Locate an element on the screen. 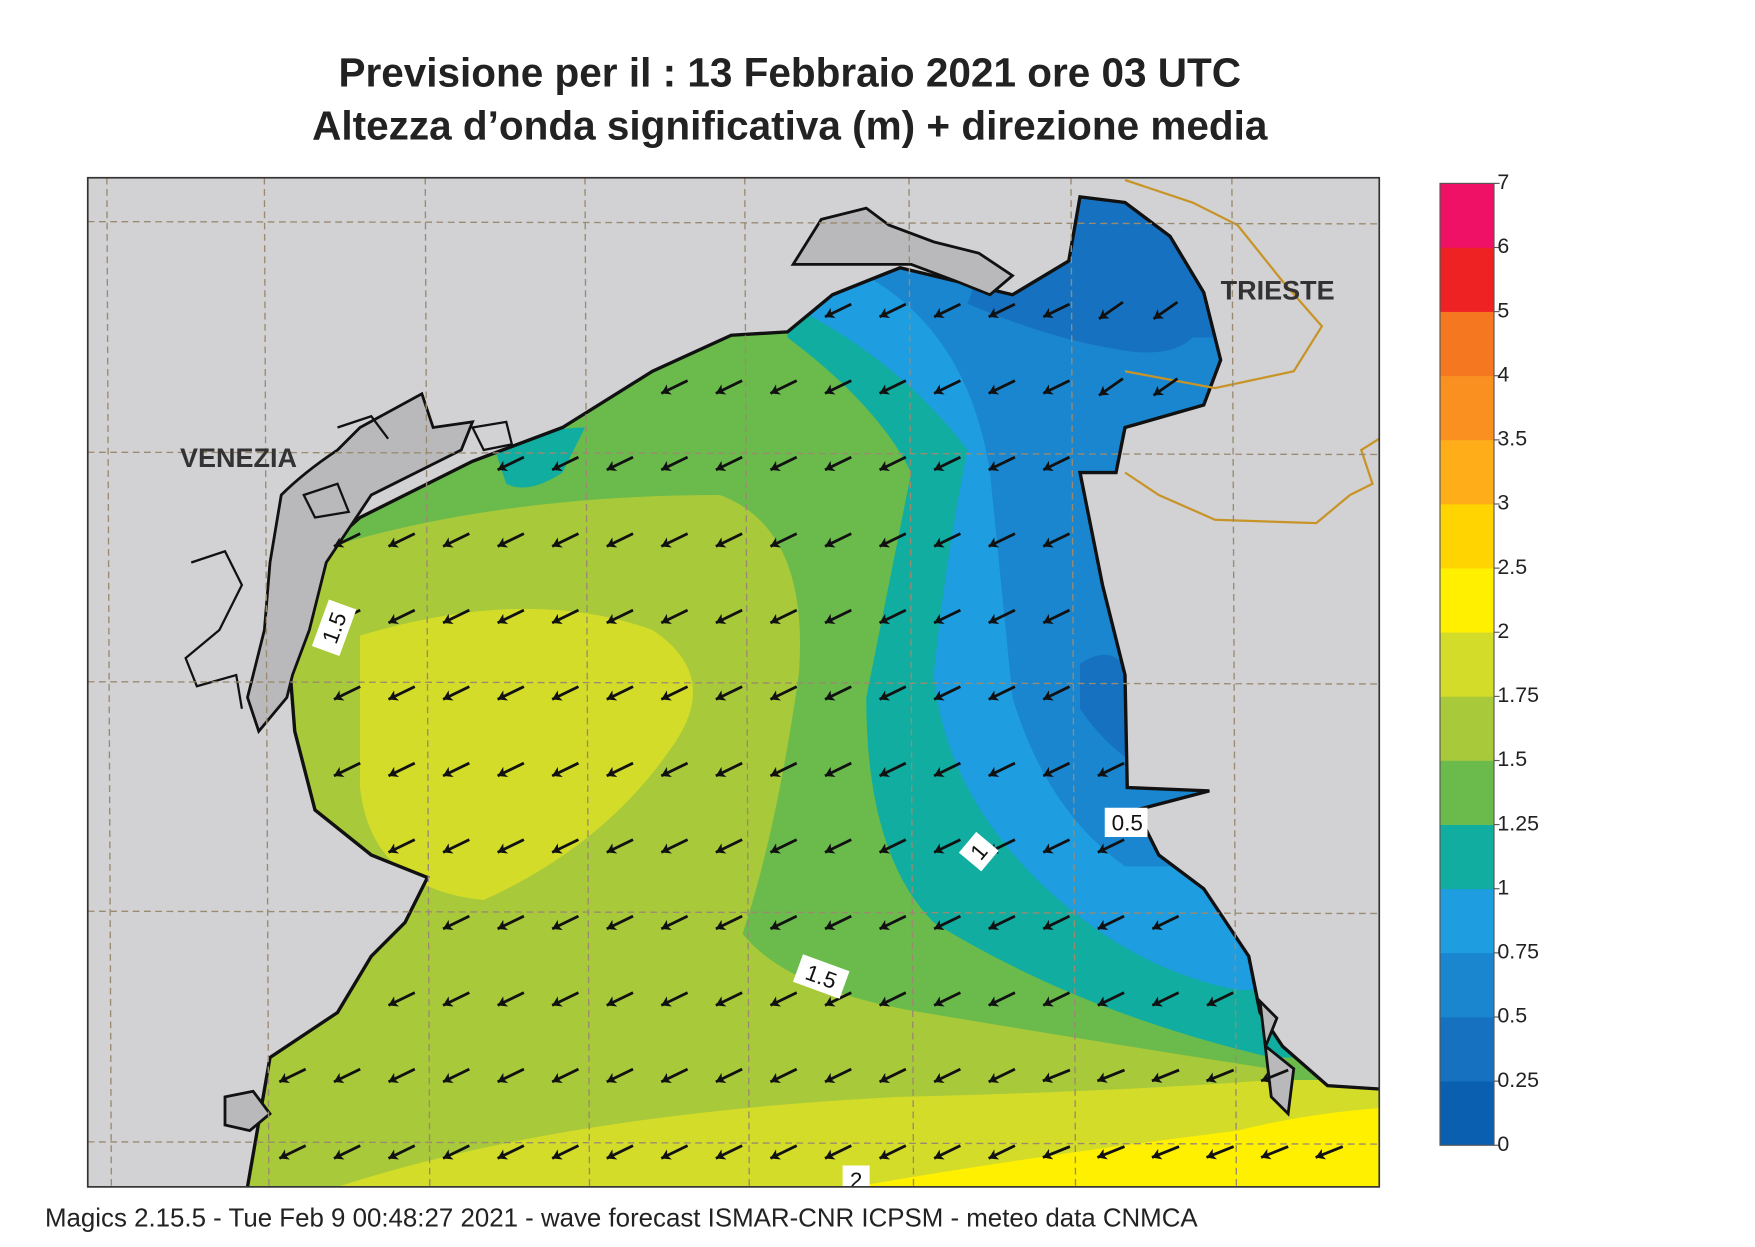 The width and height of the screenshot is (1755, 1247). colorbar-tick-label: 0.5 is located at coordinates (1512, 1016).